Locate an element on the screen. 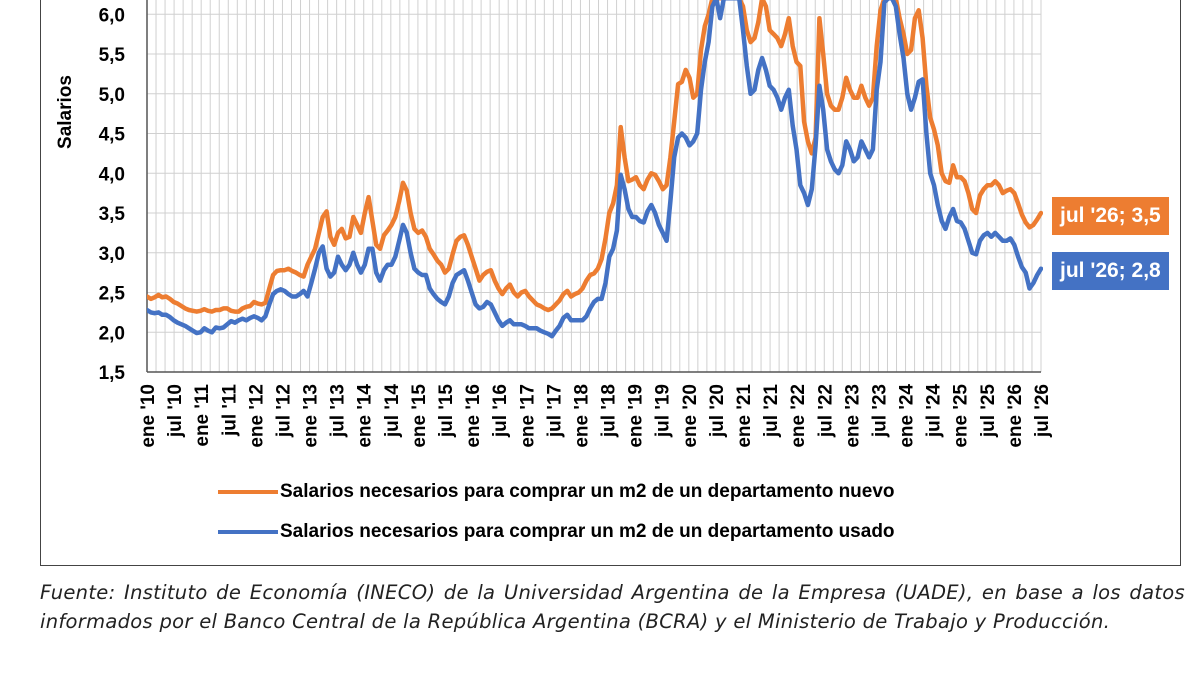 This screenshot has height=675, width=1200. x-tick-label: ene '18 is located at coordinates (581, 416).